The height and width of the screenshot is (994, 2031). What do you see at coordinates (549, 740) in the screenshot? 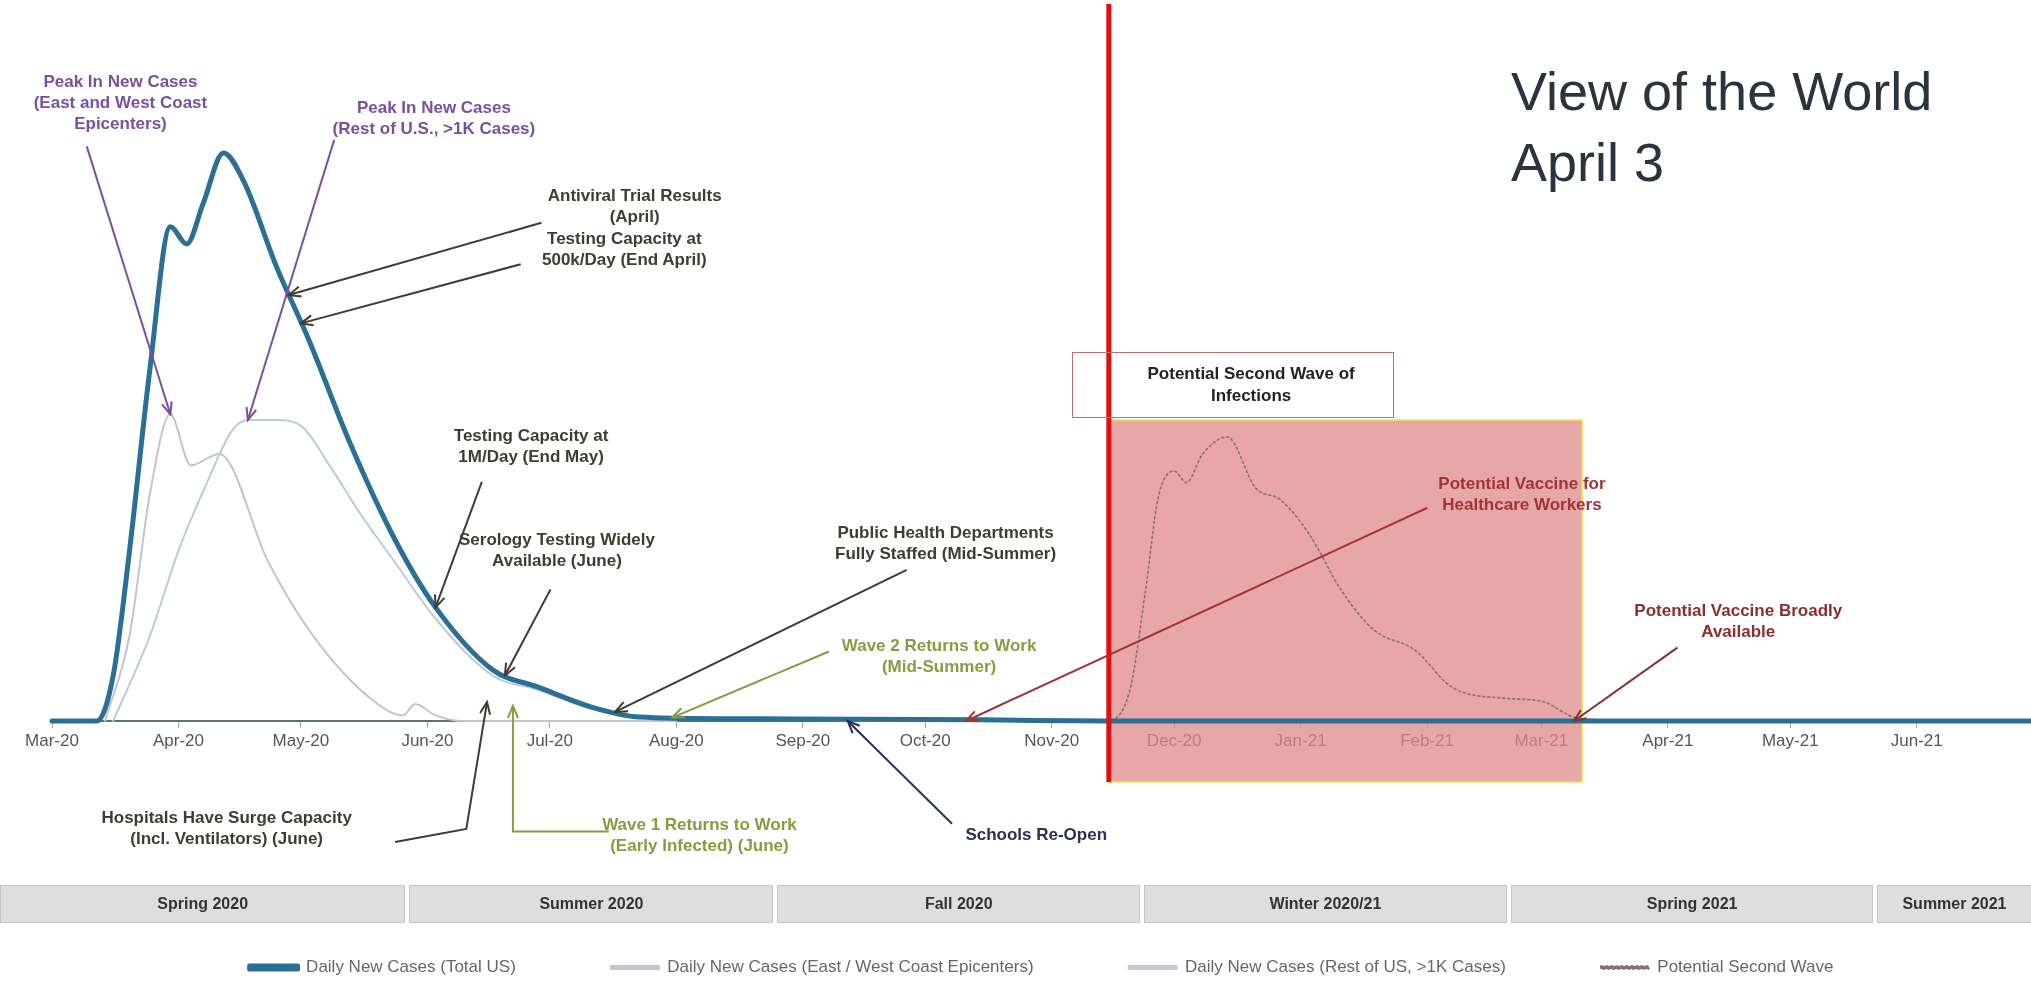
I see `x-tick-label: Jul-20` at bounding box center [549, 740].